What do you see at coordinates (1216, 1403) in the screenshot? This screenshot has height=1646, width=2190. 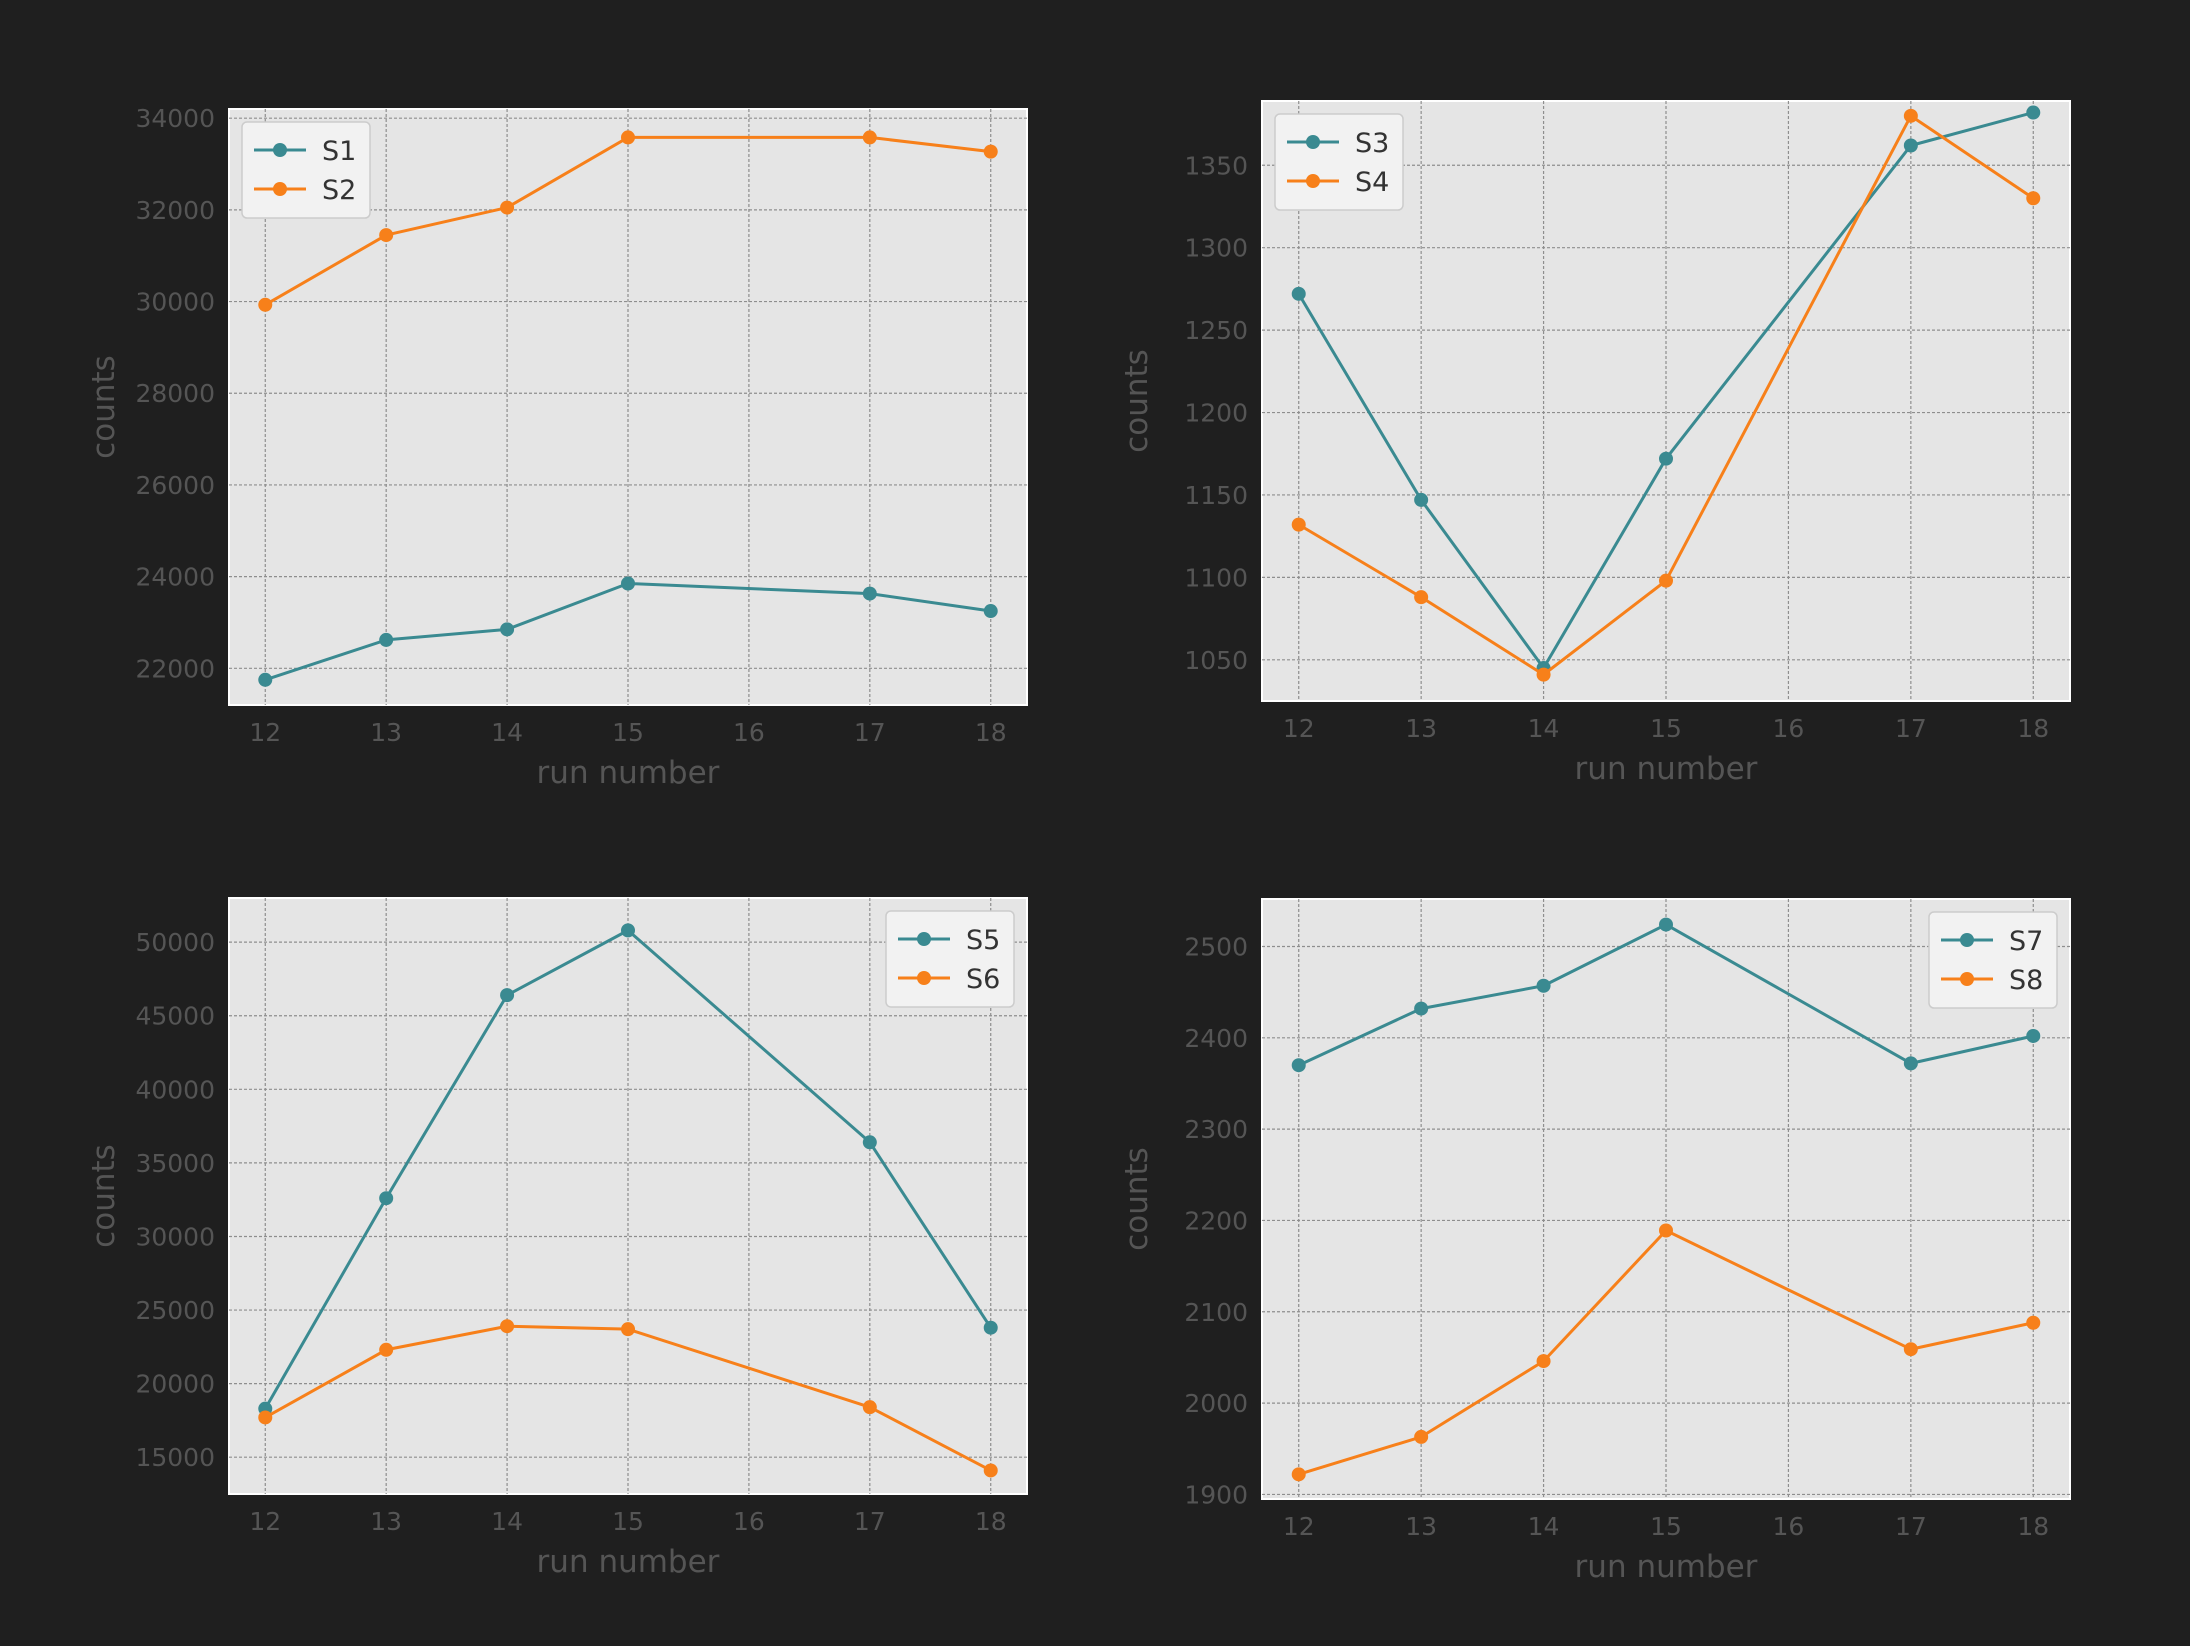 I see `y-tick-label: 2000` at bounding box center [1216, 1403].